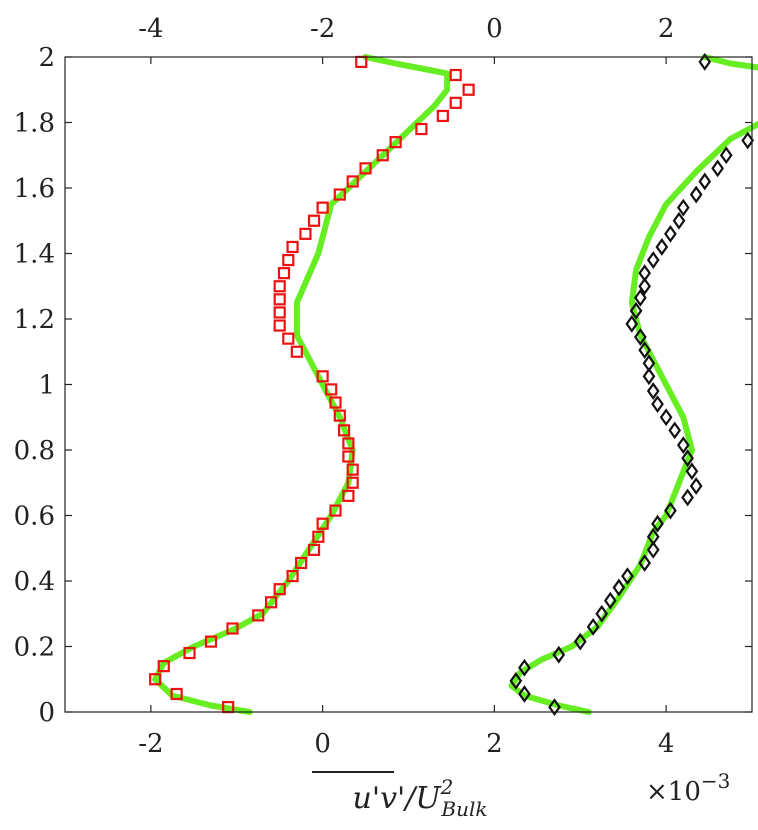  What do you see at coordinates (673, 792) in the screenshot?
I see `x-multiplier-base: ×10` at bounding box center [673, 792].